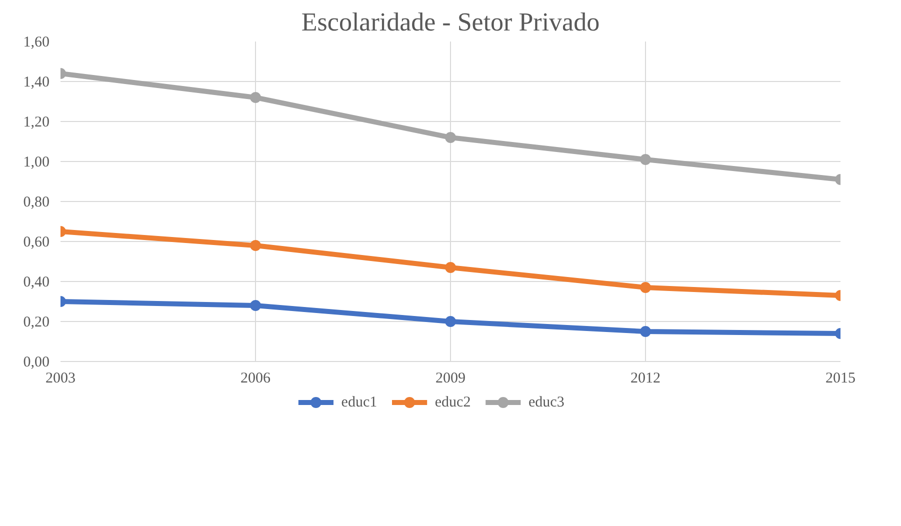 This screenshot has width=901, height=526. Describe the element at coordinates (841, 378) in the screenshot. I see `x-tick-label: 2015` at that location.